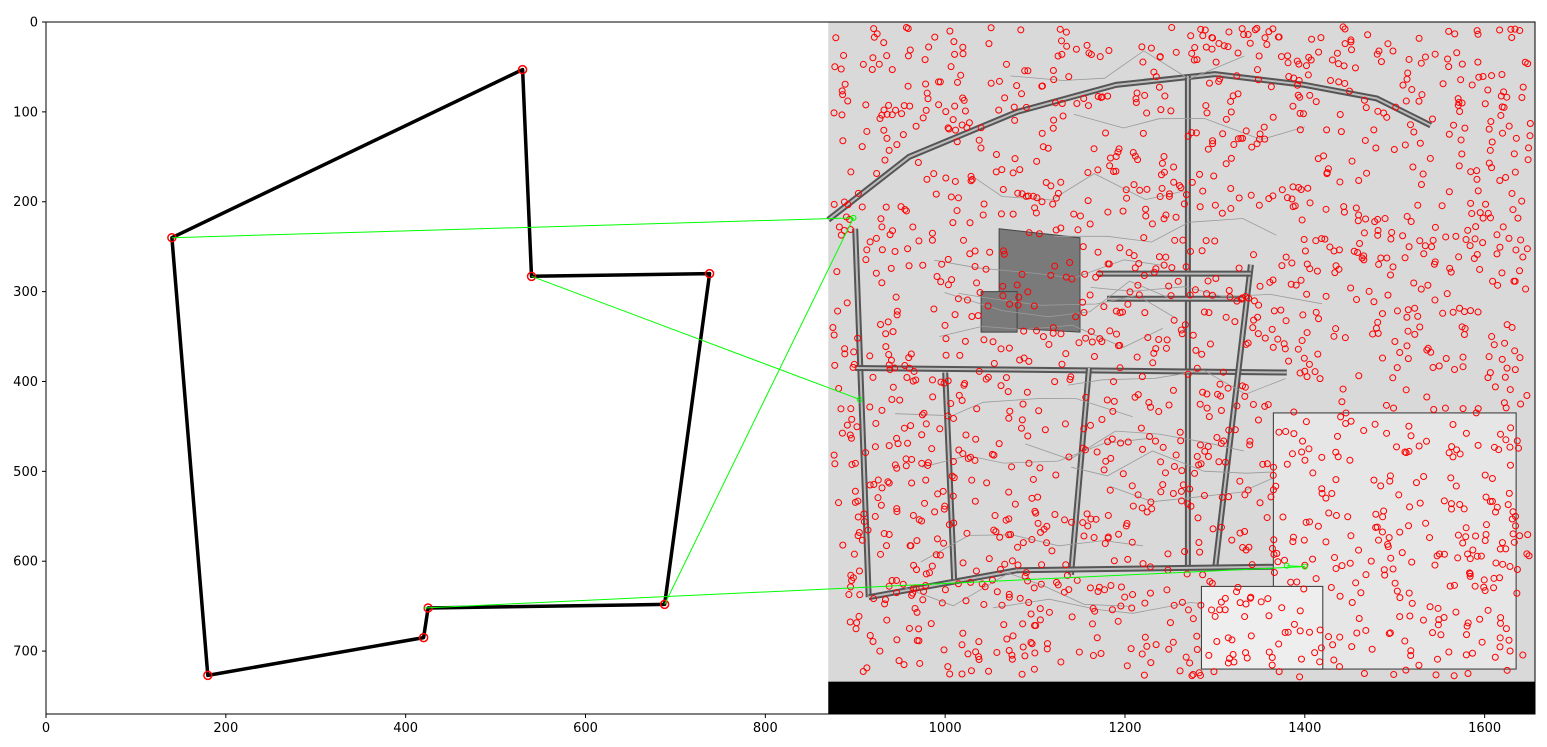 This screenshot has height=747, width=1547. Describe the element at coordinates (25, 652) in the screenshot. I see `y-tick-label: 700` at that location.